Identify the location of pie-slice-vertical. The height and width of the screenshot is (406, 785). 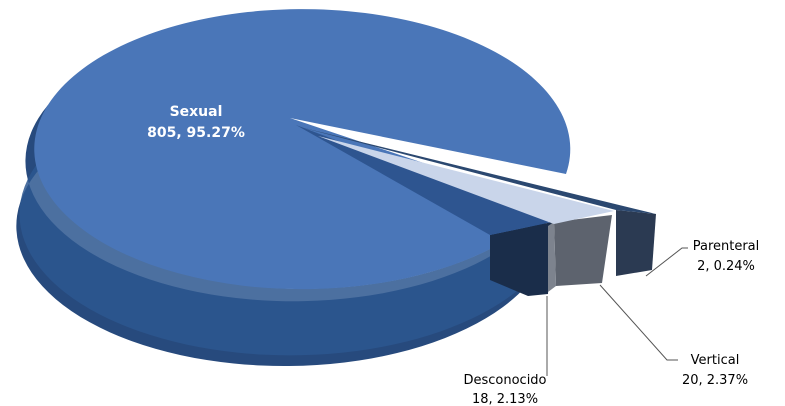
(466, 214).